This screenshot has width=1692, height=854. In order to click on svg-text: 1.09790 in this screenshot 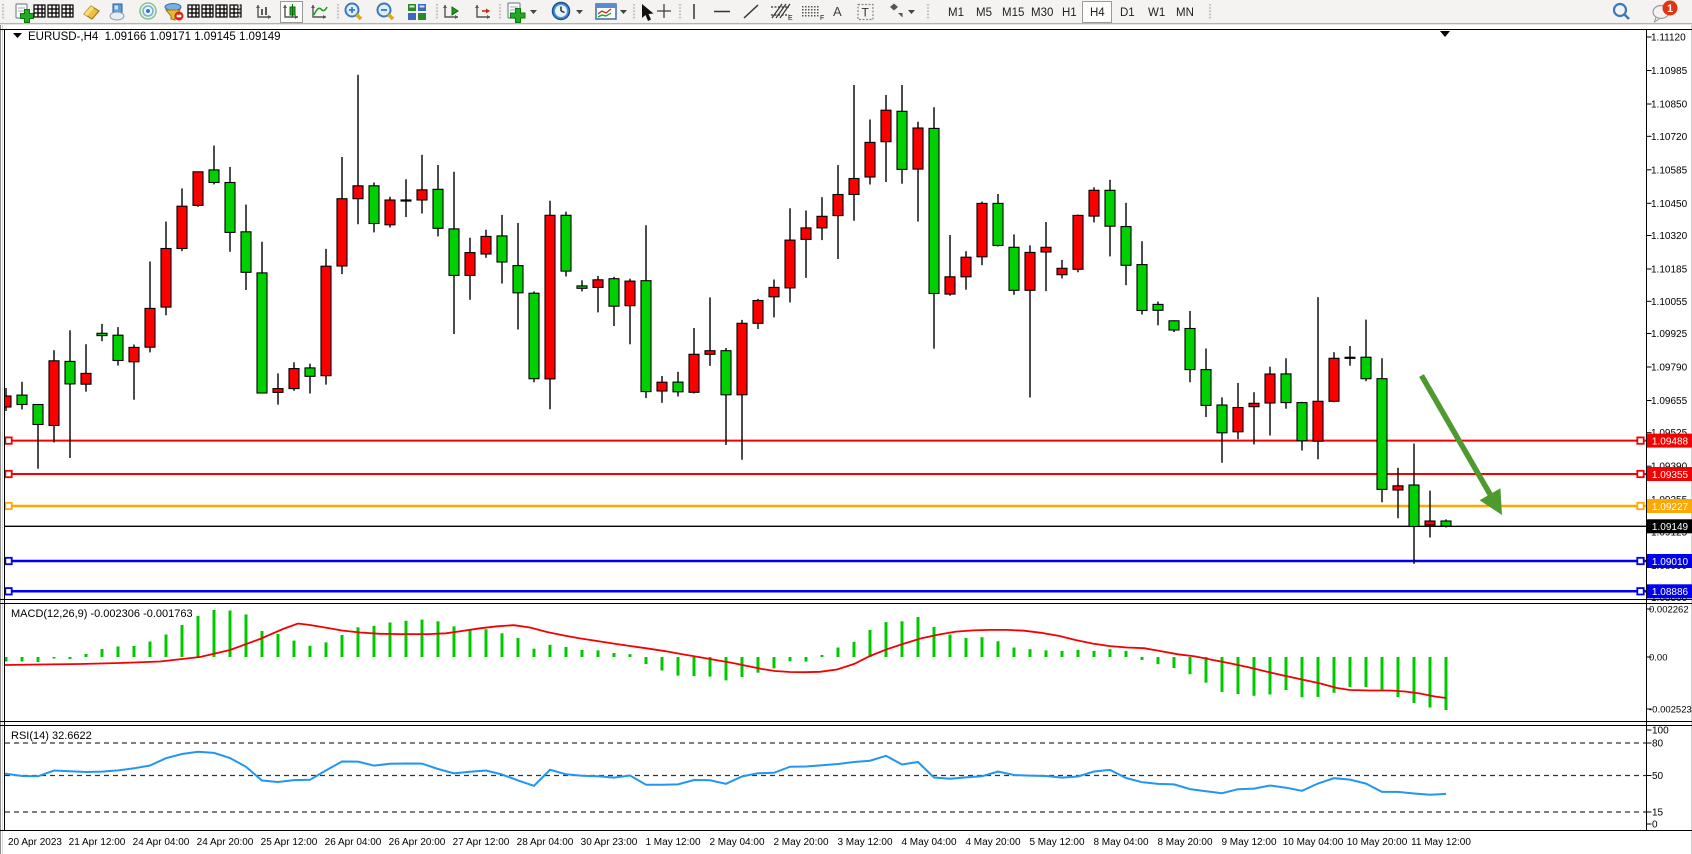, I will do `click(1669, 368)`.